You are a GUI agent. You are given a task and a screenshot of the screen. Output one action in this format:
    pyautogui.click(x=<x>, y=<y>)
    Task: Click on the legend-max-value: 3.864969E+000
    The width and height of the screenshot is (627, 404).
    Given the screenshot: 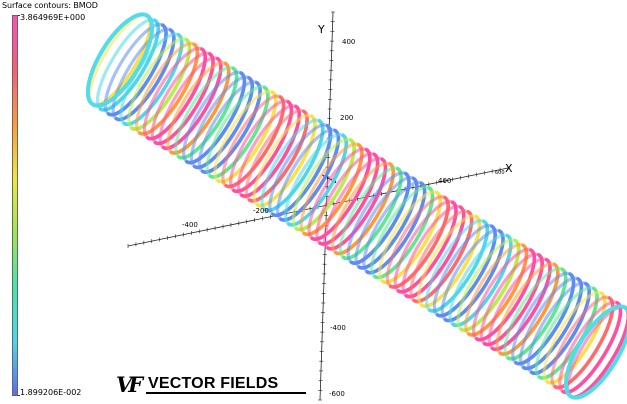 What is the action you would take?
    pyautogui.click(x=53, y=17)
    